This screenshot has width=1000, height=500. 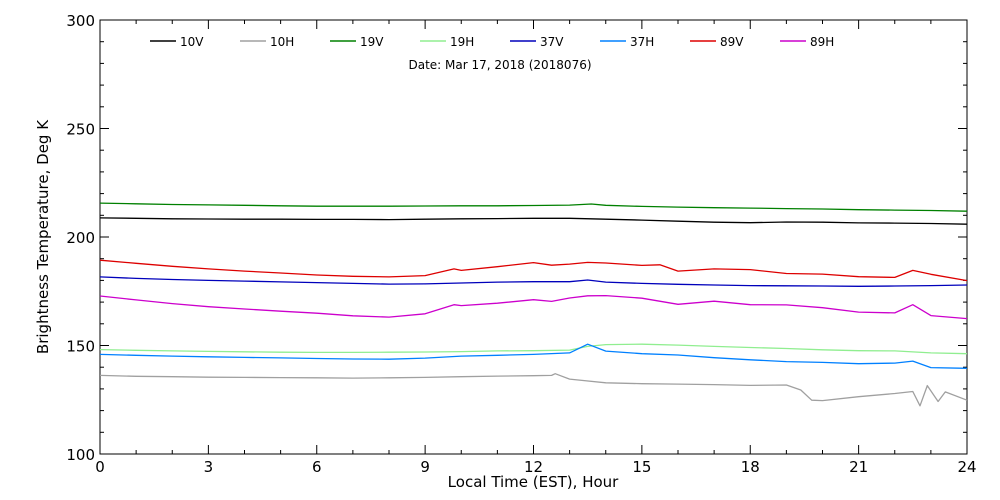 What do you see at coordinates (192, 42) in the screenshot?
I see `legend-label-10v: 10V` at bounding box center [192, 42].